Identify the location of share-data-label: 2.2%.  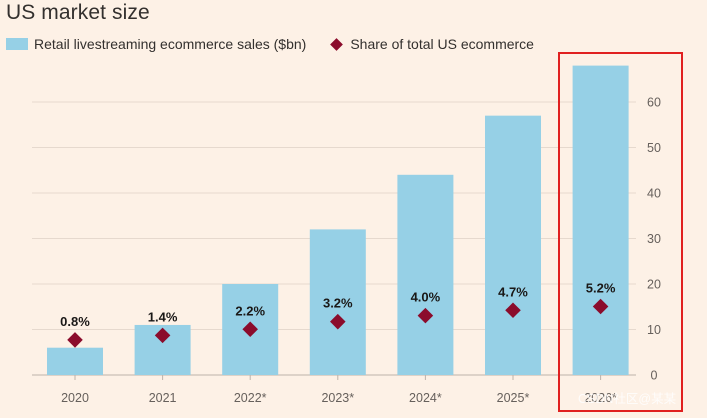
(250, 310).